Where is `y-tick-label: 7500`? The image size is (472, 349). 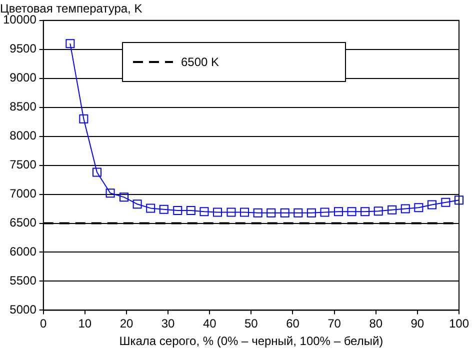 y-tick-label: 7500 is located at coordinates (23, 165).